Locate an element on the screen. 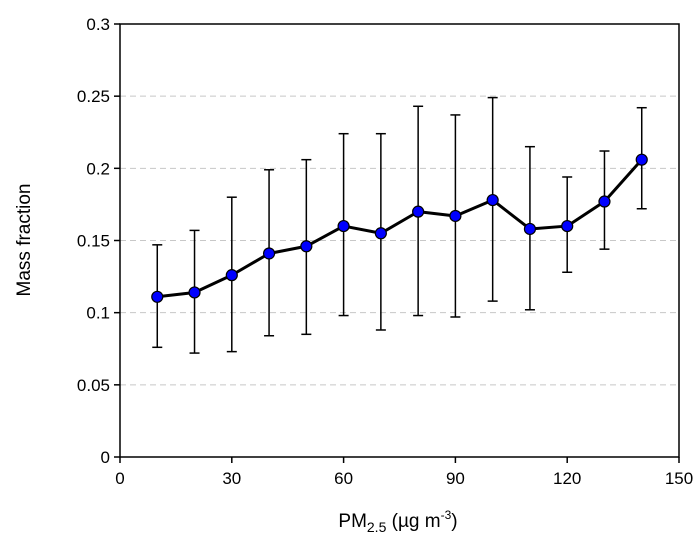  y-tick-label: 0.2 is located at coordinates (98, 168).